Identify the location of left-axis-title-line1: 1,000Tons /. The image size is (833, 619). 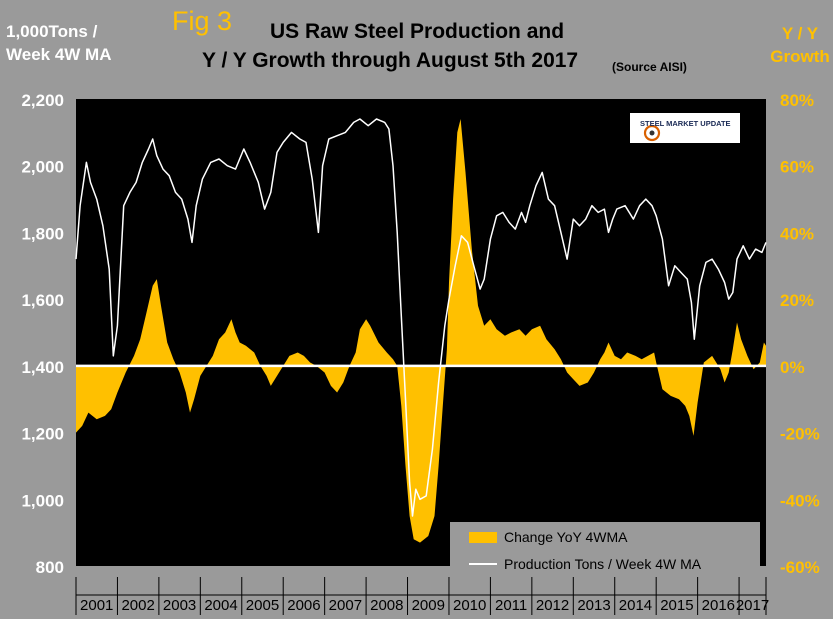
(52, 31).